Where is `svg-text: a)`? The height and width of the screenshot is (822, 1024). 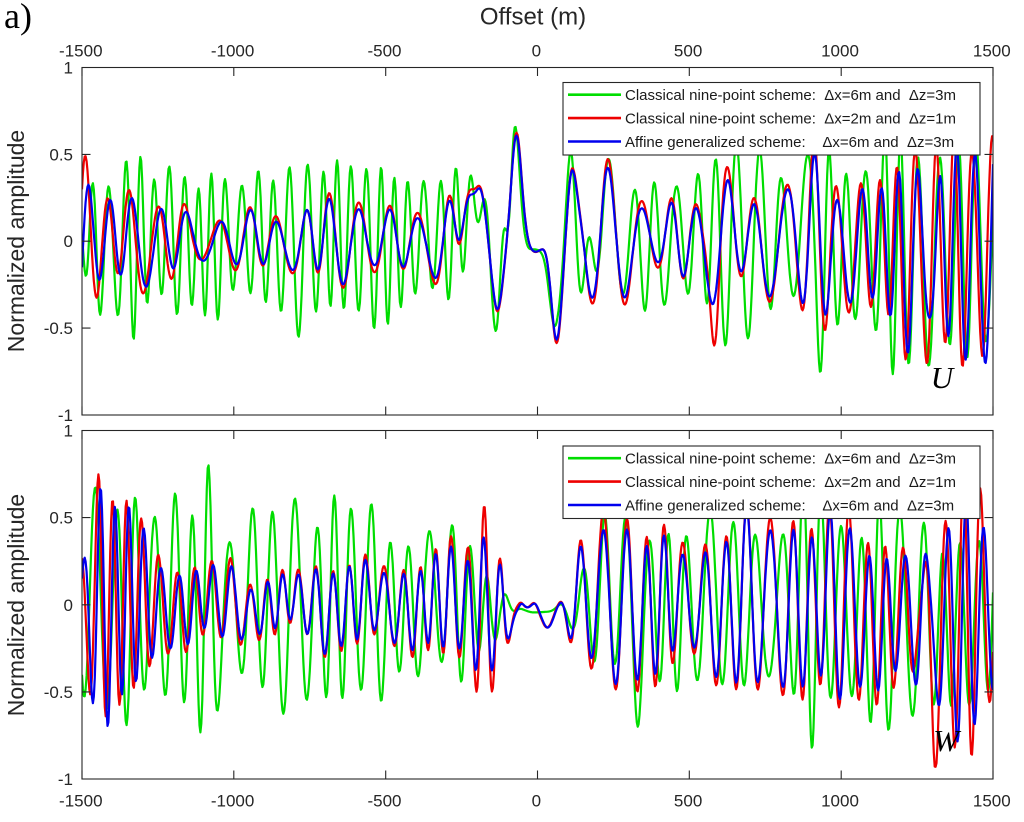
svg-text: a) is located at coordinates (18, 18).